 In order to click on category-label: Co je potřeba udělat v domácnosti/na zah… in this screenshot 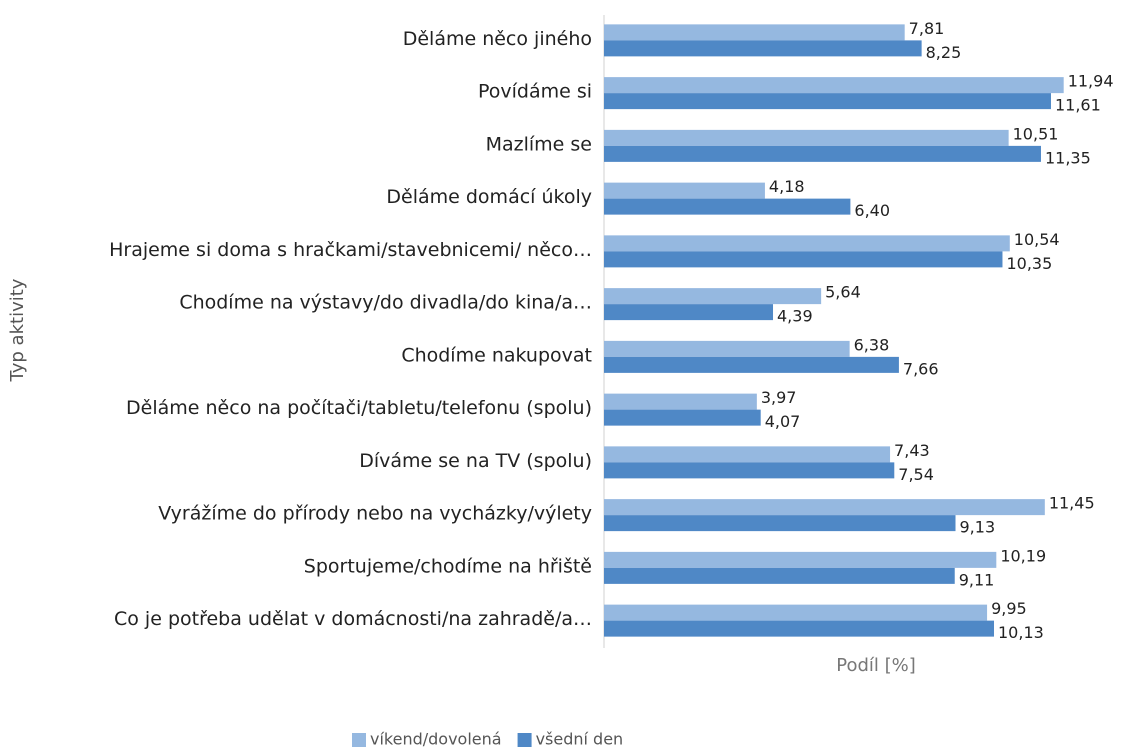, I will do `click(353, 619)`.